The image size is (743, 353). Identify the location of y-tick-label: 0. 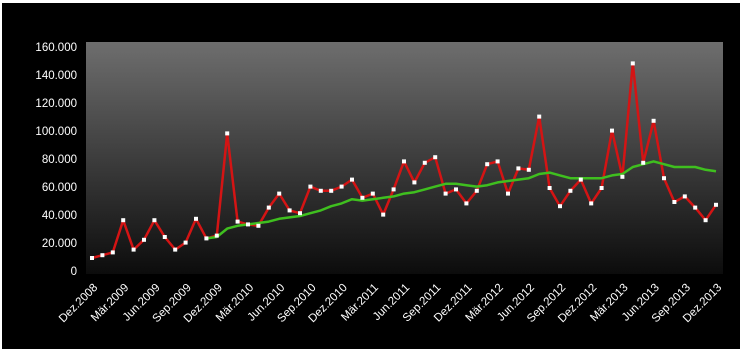
(74, 272).